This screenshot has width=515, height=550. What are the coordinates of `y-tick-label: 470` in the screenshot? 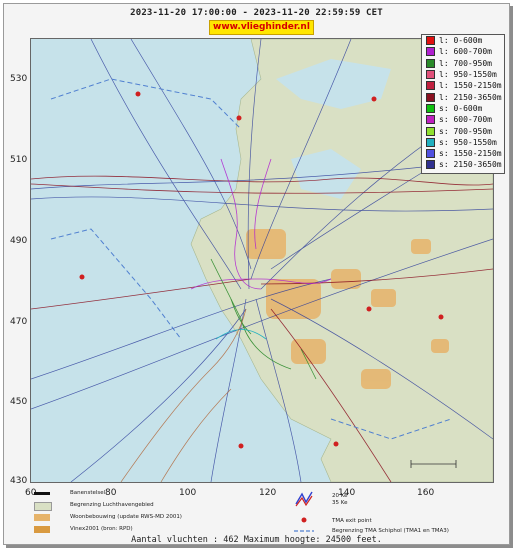 It's located at (19, 322).